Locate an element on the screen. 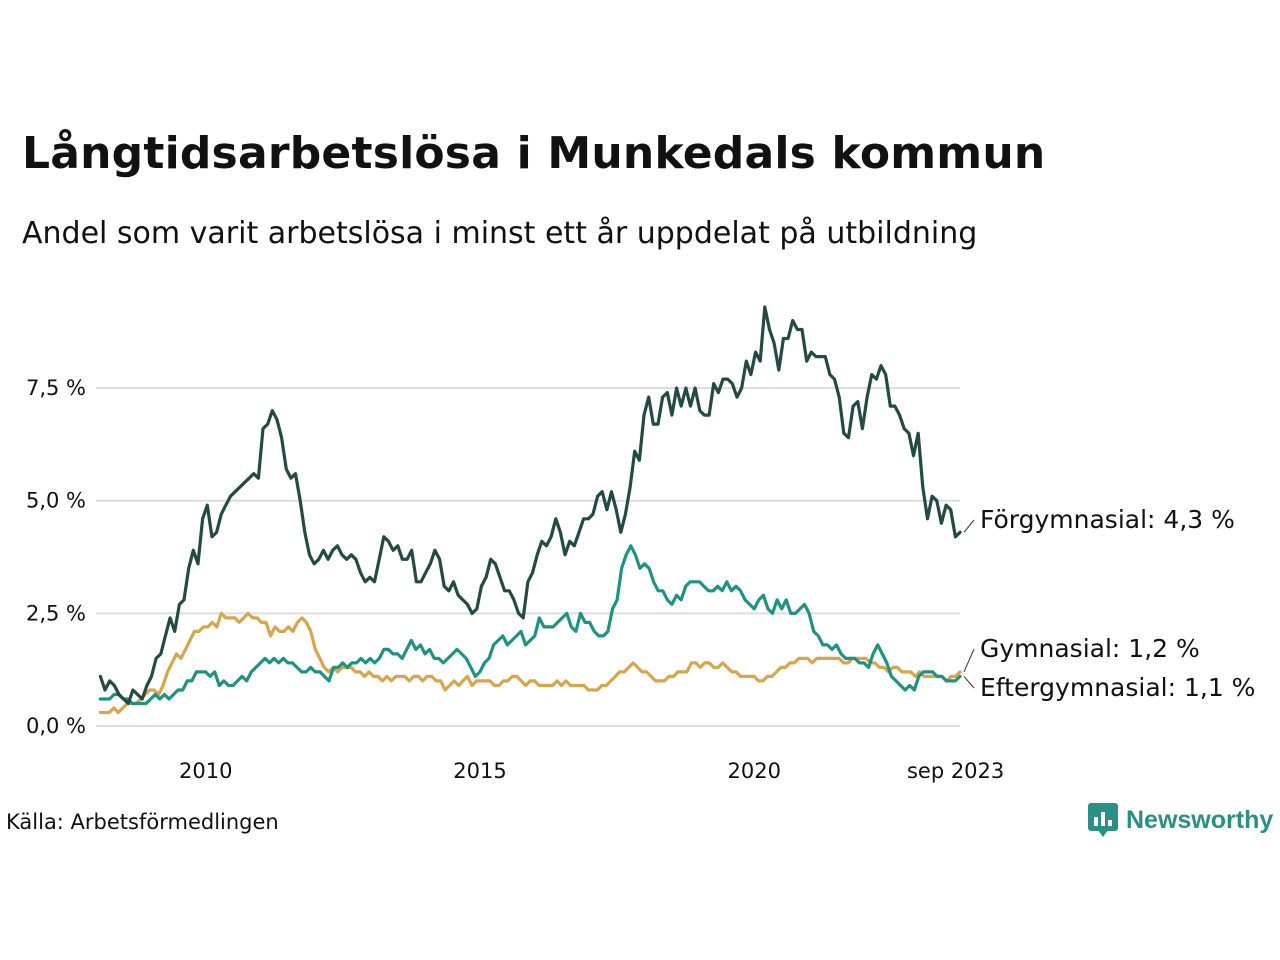  x-tick-label: 2015 is located at coordinates (479, 771).